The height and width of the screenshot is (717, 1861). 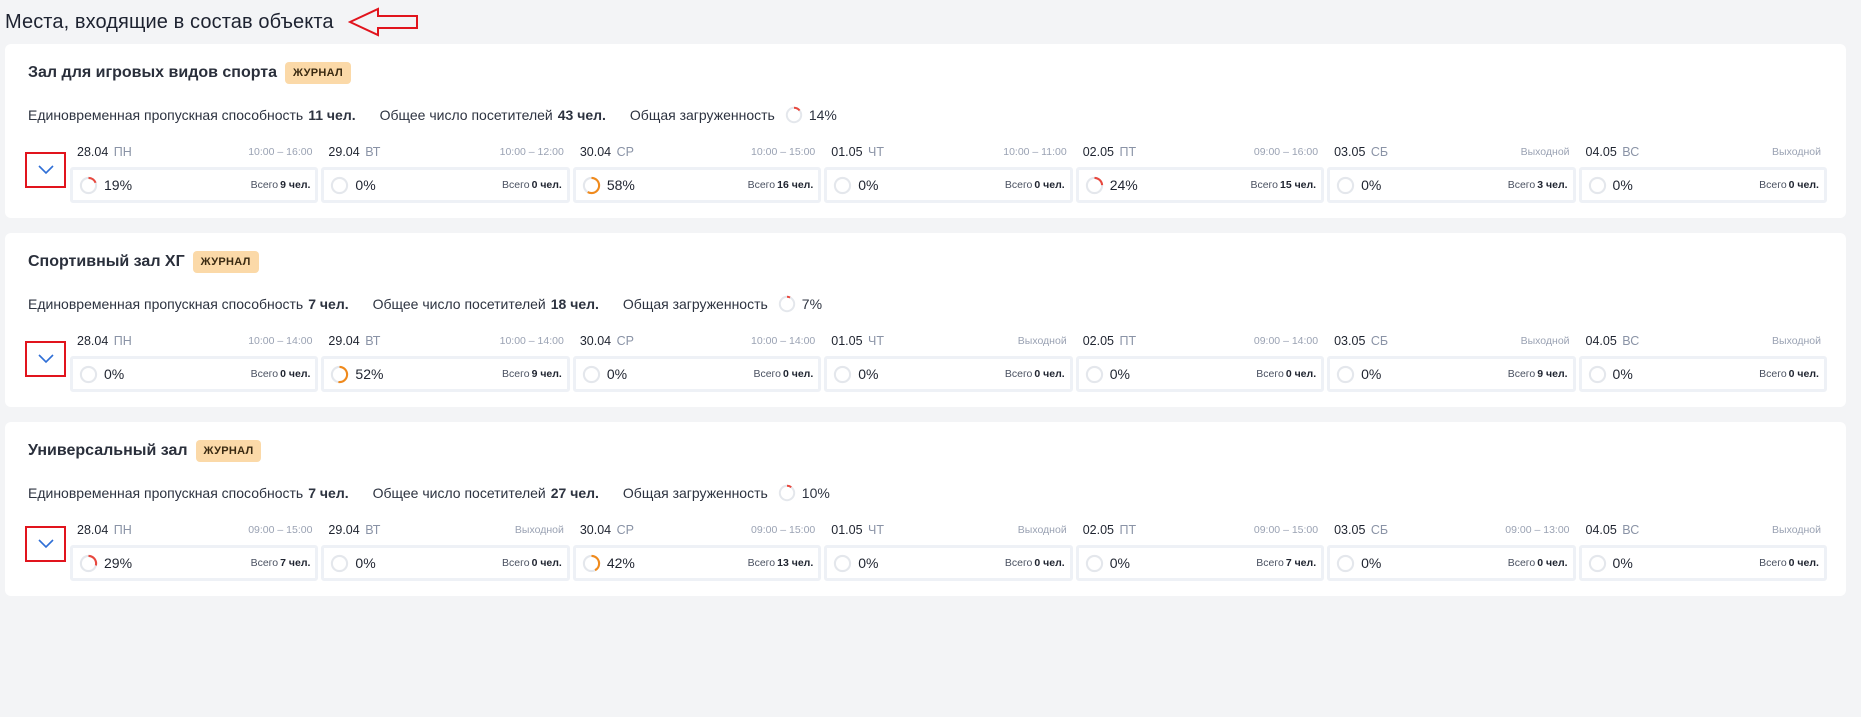 I want to click on capacity-label: Единовременная пропускная способность, so click(x=166, y=115).